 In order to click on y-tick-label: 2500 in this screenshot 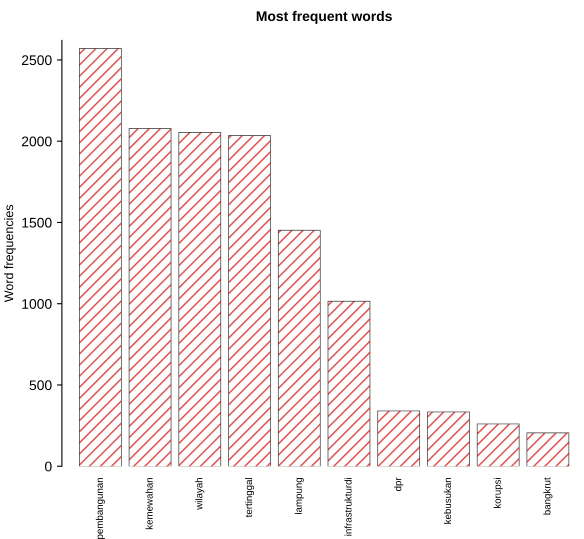, I will do `click(37, 60)`.